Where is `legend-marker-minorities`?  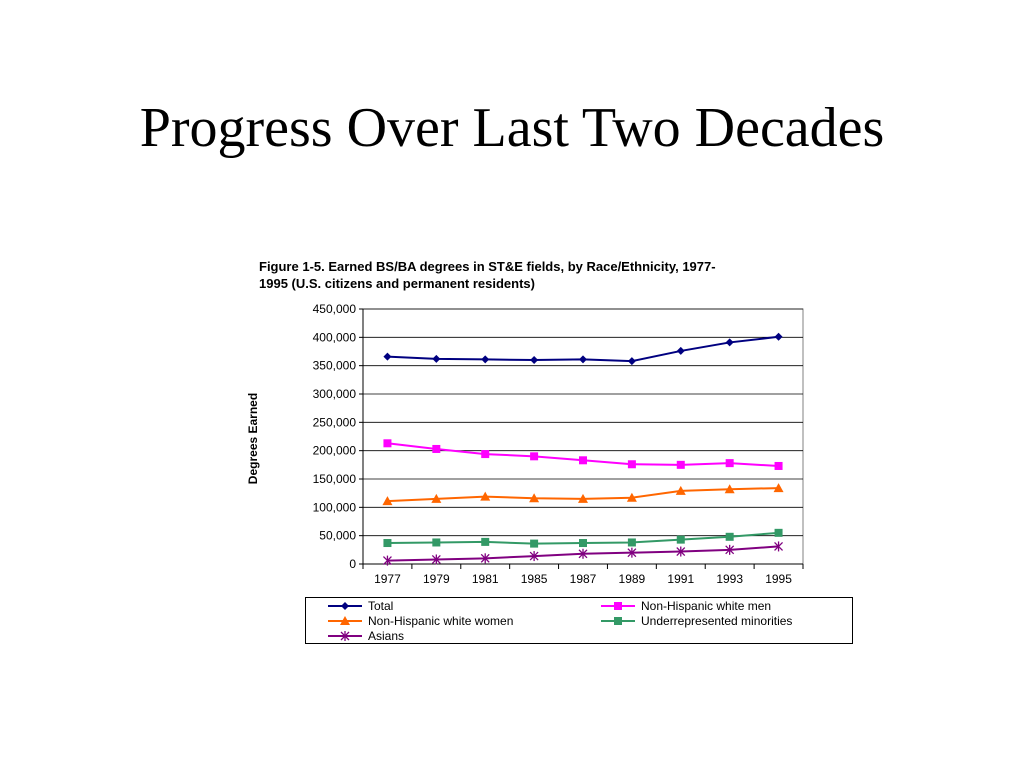 legend-marker-minorities is located at coordinates (618, 621).